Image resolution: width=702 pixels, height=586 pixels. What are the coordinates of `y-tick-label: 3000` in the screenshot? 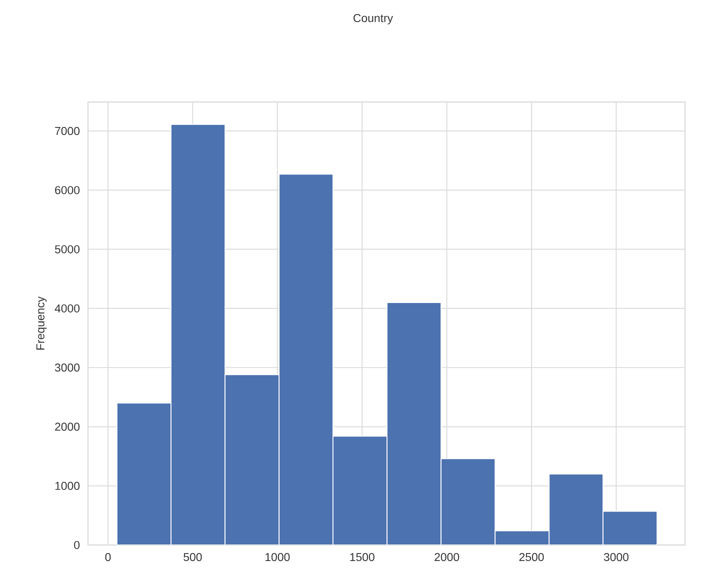 It's located at (67, 368).